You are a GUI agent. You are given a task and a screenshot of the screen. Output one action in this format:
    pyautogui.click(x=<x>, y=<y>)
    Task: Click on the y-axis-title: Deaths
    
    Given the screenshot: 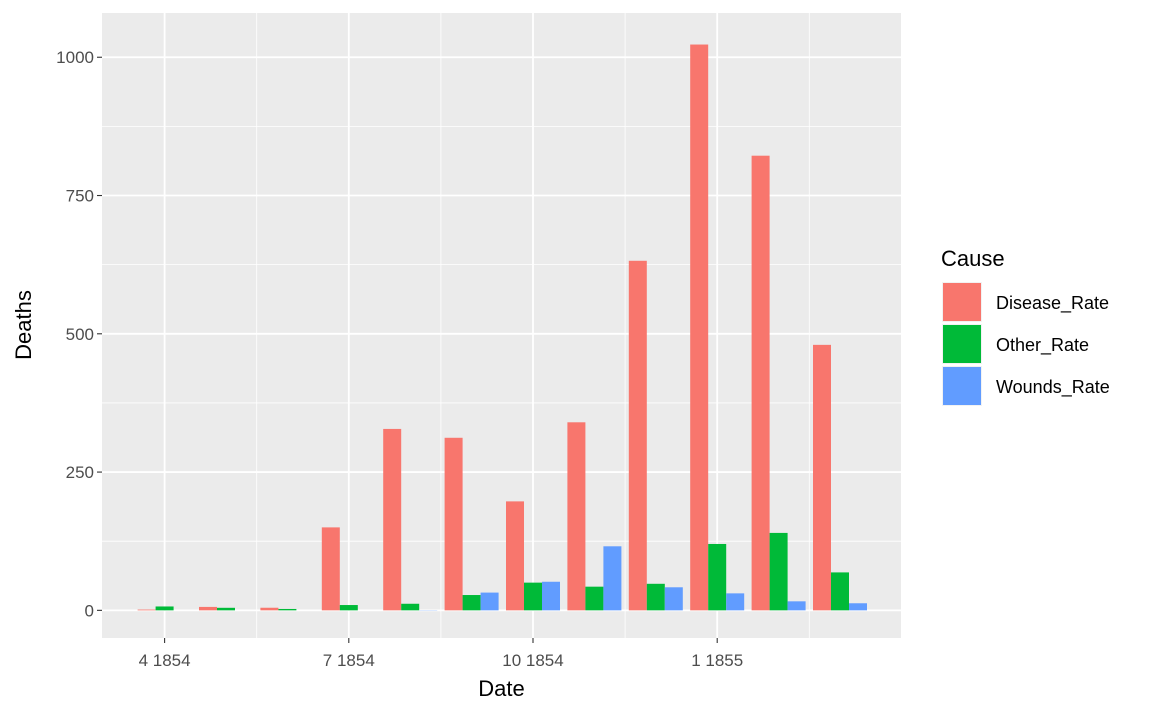 What is the action you would take?
    pyautogui.click(x=23, y=325)
    